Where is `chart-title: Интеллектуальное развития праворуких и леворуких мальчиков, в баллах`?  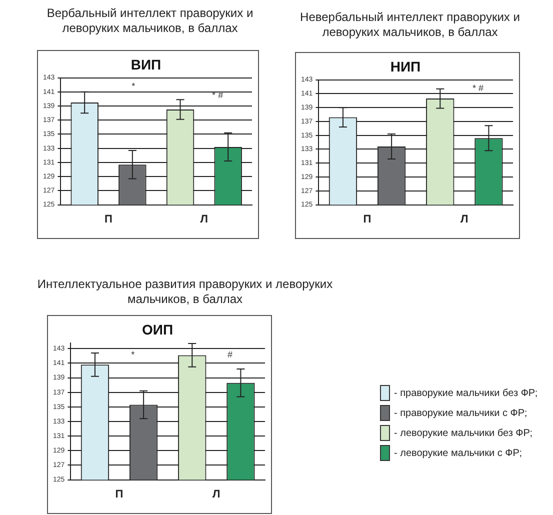
chart-title: Интеллектуальное развития праворуких и леворуких мальчиков, в баллах is located at coordinates (185, 292).